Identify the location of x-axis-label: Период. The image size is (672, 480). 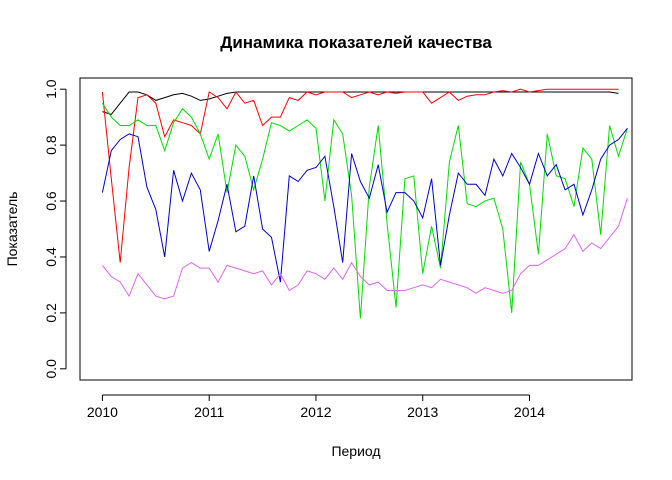
(355, 451).